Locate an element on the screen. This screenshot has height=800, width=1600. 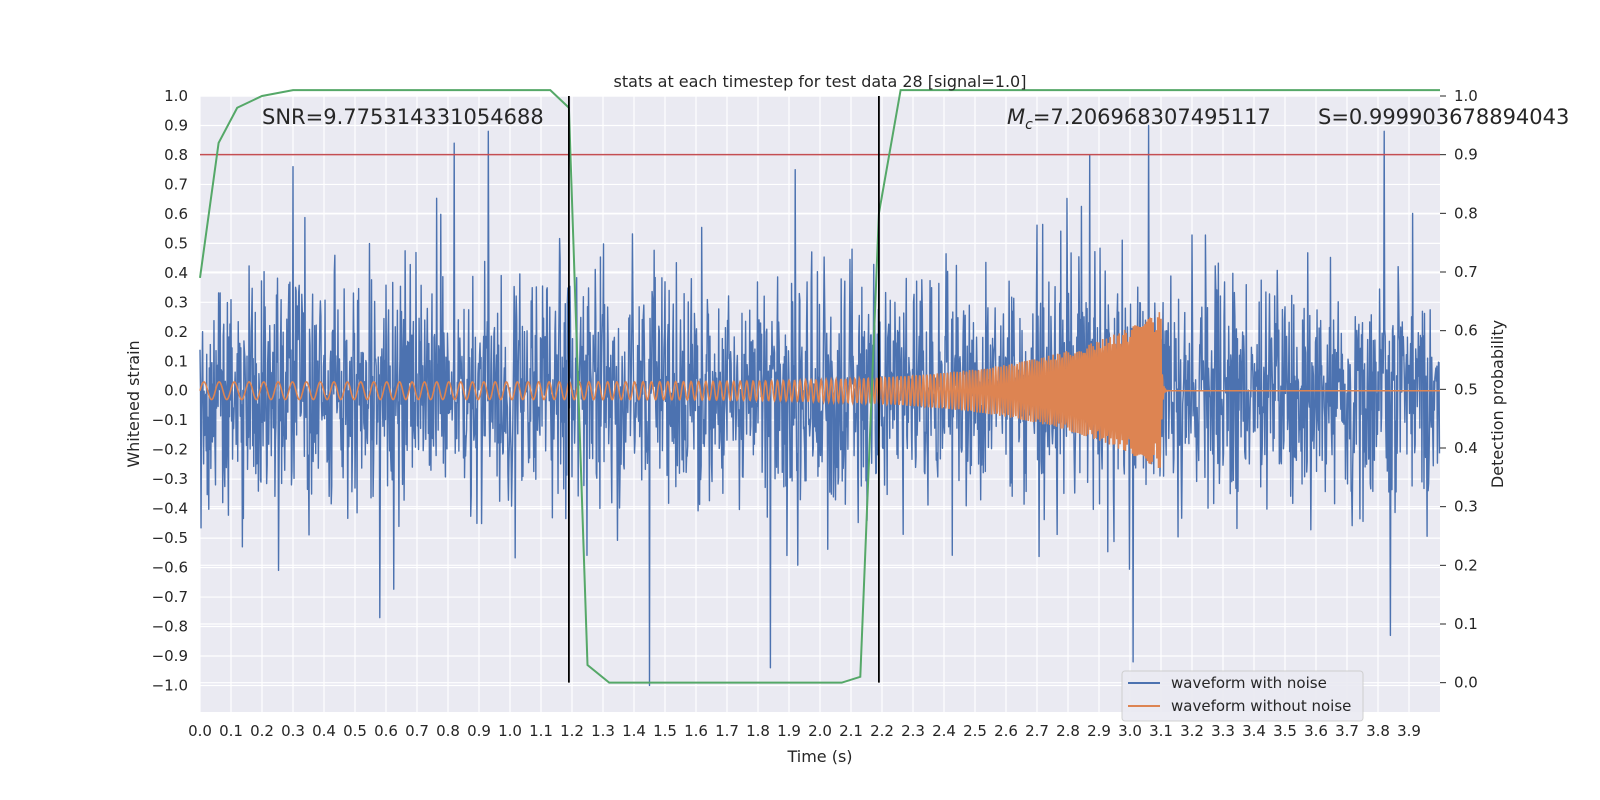
y2-tick-label: 0.4 is located at coordinates (1466, 448).